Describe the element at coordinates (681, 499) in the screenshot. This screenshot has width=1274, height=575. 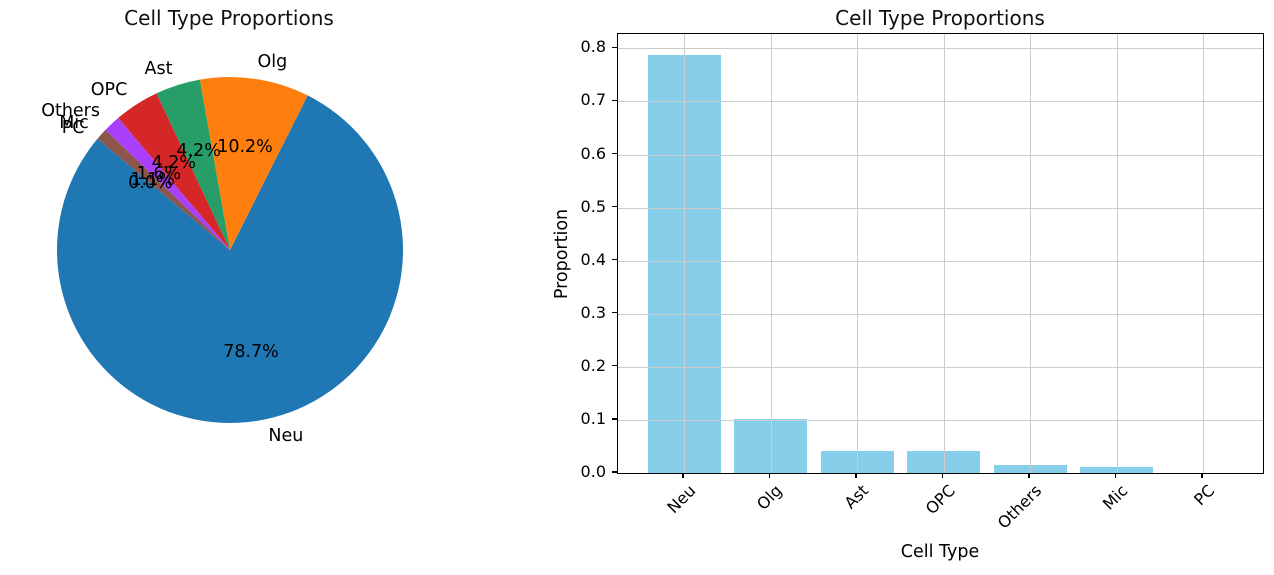
I see `x-tick-label-neu: Neu` at that location.